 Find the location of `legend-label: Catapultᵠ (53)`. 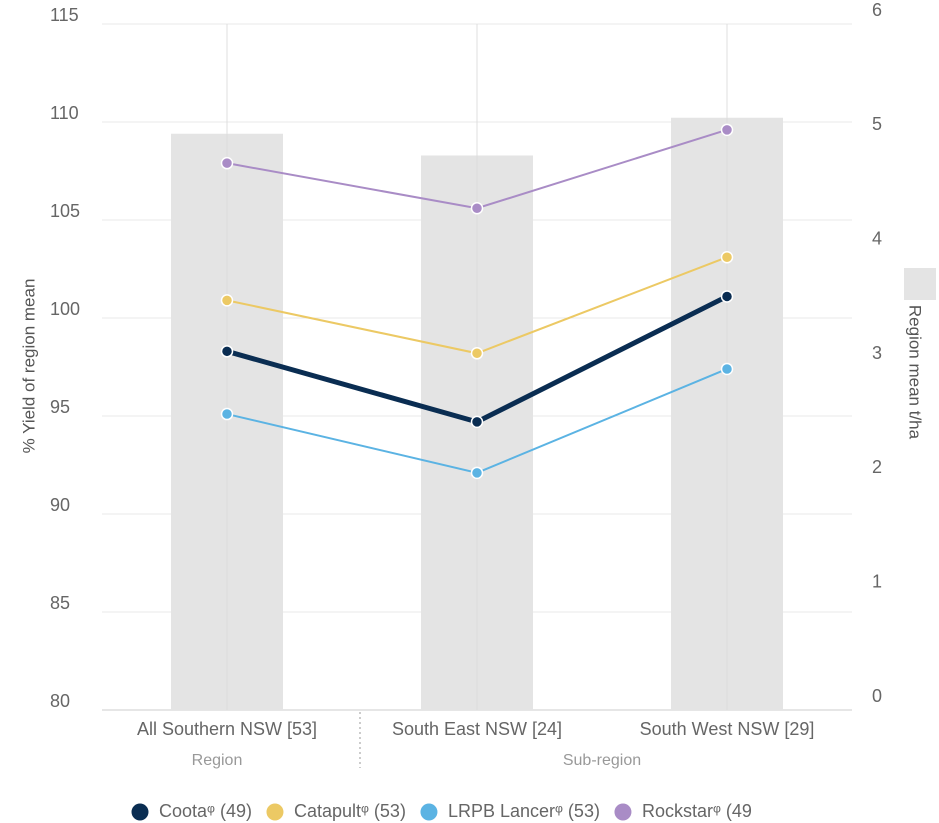

legend-label: Catapultᵠ (53) is located at coordinates (350, 811).